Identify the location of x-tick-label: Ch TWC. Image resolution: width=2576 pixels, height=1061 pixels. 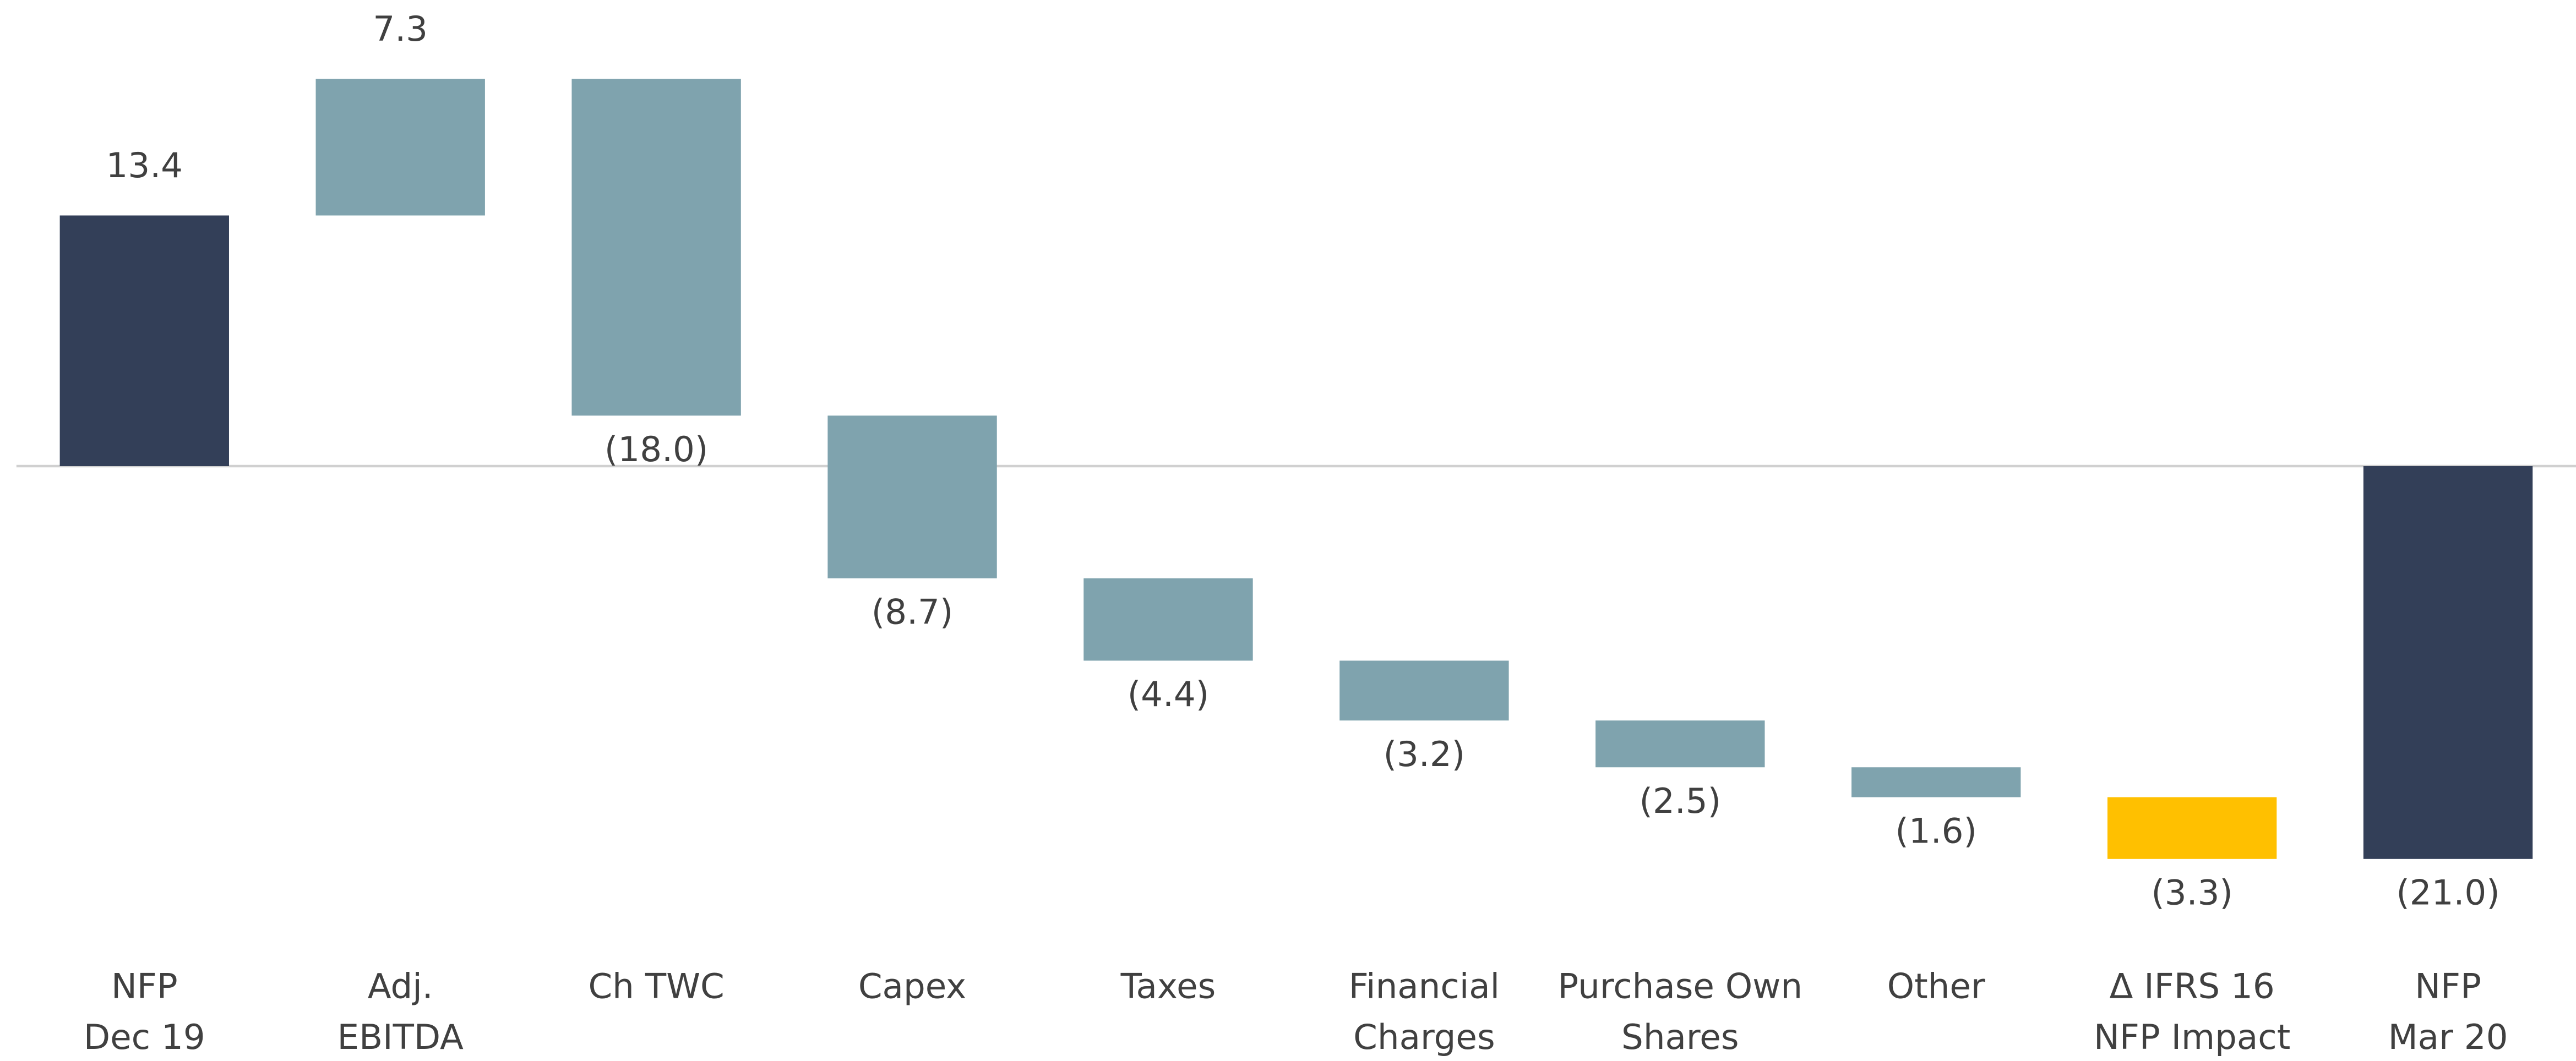
(656, 987).